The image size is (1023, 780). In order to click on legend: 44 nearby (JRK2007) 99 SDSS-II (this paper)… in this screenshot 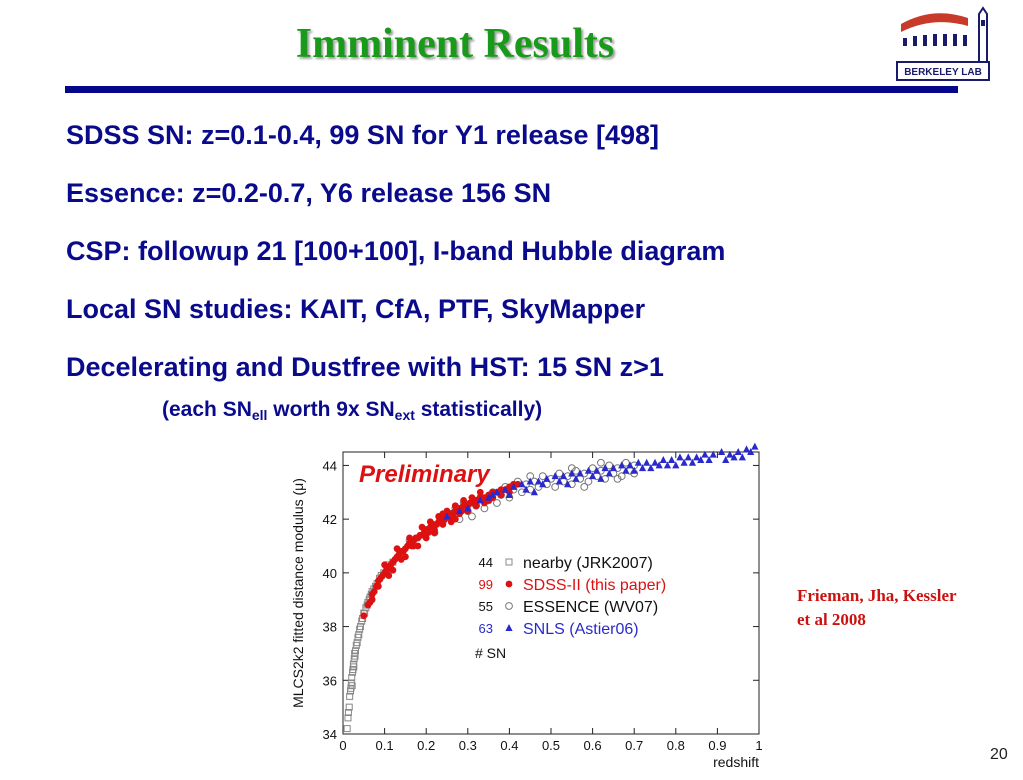, I will do `click(570, 608)`.